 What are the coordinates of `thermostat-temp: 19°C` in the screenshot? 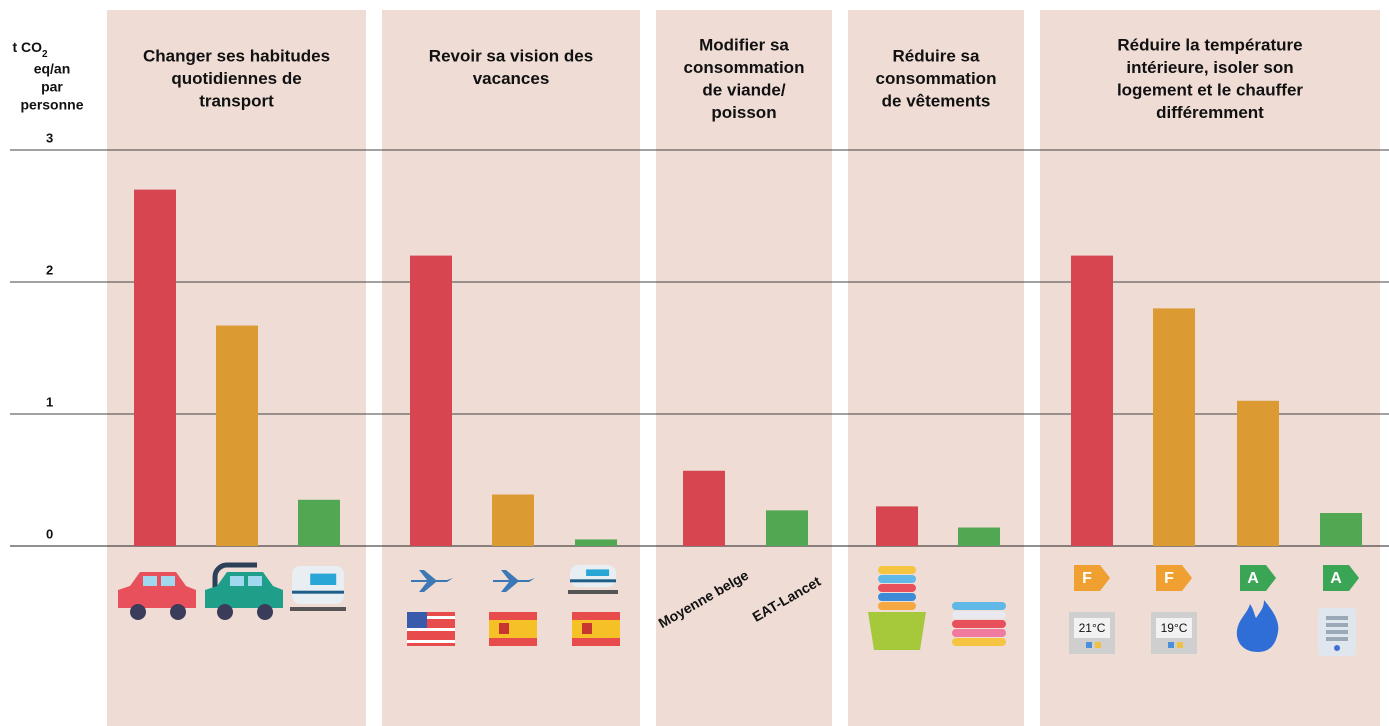 It's located at (1174, 628).